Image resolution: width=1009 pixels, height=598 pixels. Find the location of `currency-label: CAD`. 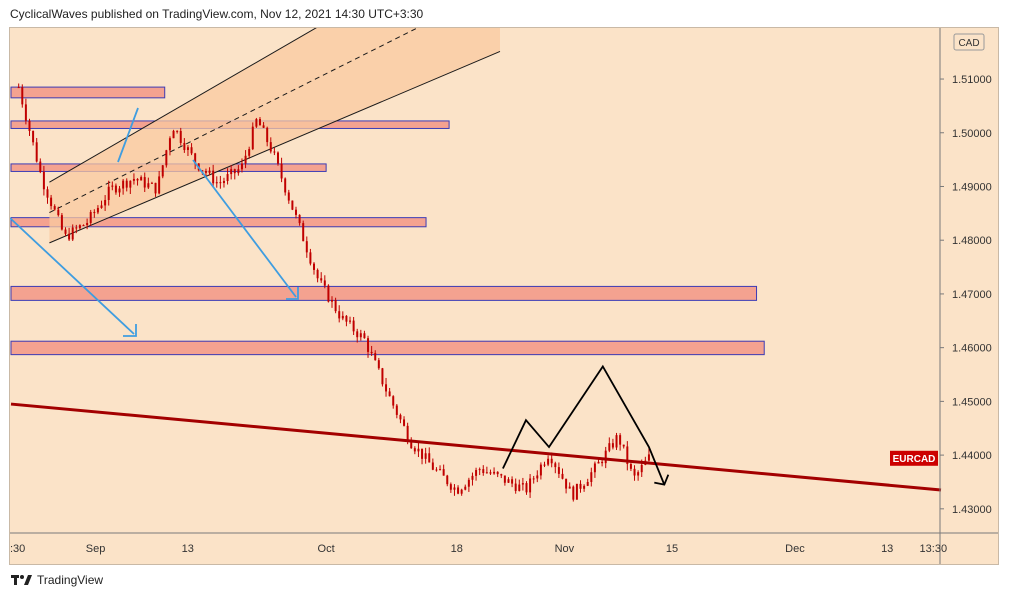

currency-label: CAD is located at coordinates (968, 43).